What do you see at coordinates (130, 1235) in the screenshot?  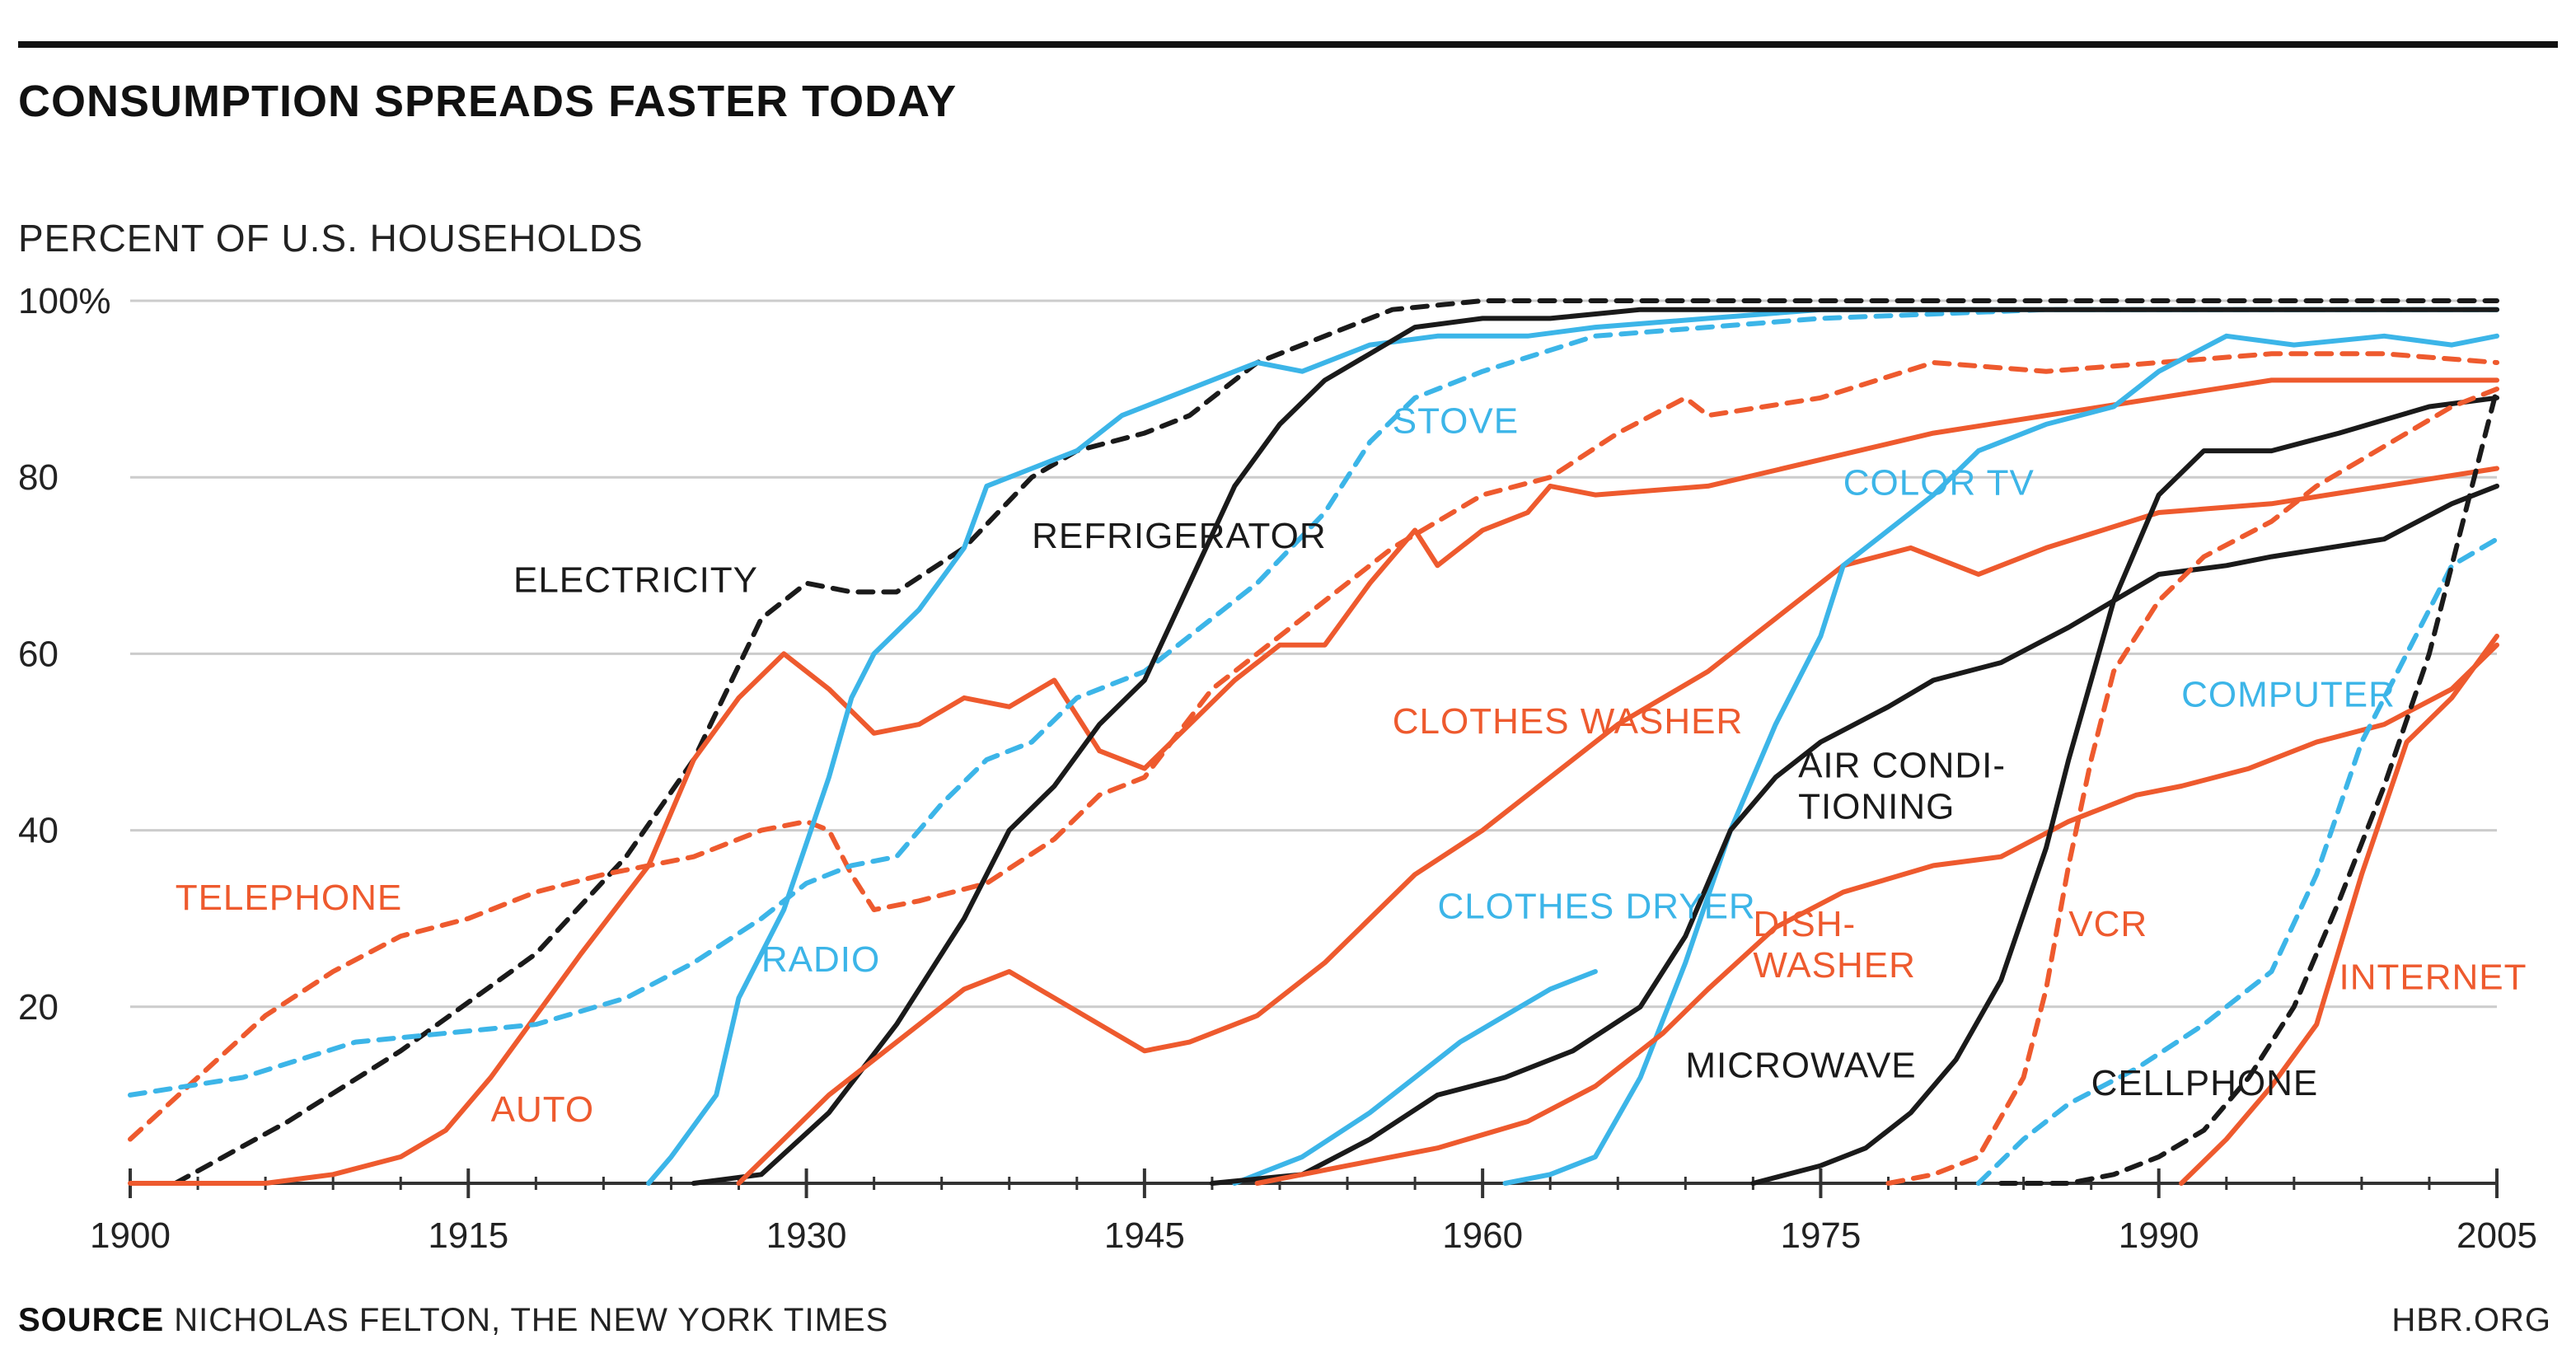 I see `x-tick-label: 1900` at bounding box center [130, 1235].